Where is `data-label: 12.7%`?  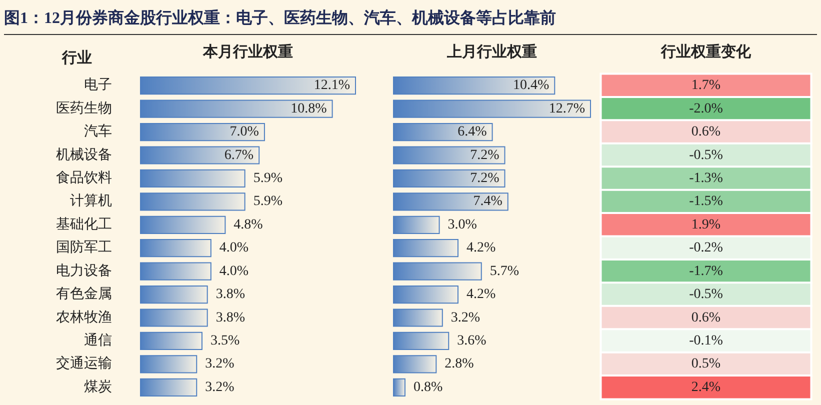
data-label: 12.7% is located at coordinates (567, 108).